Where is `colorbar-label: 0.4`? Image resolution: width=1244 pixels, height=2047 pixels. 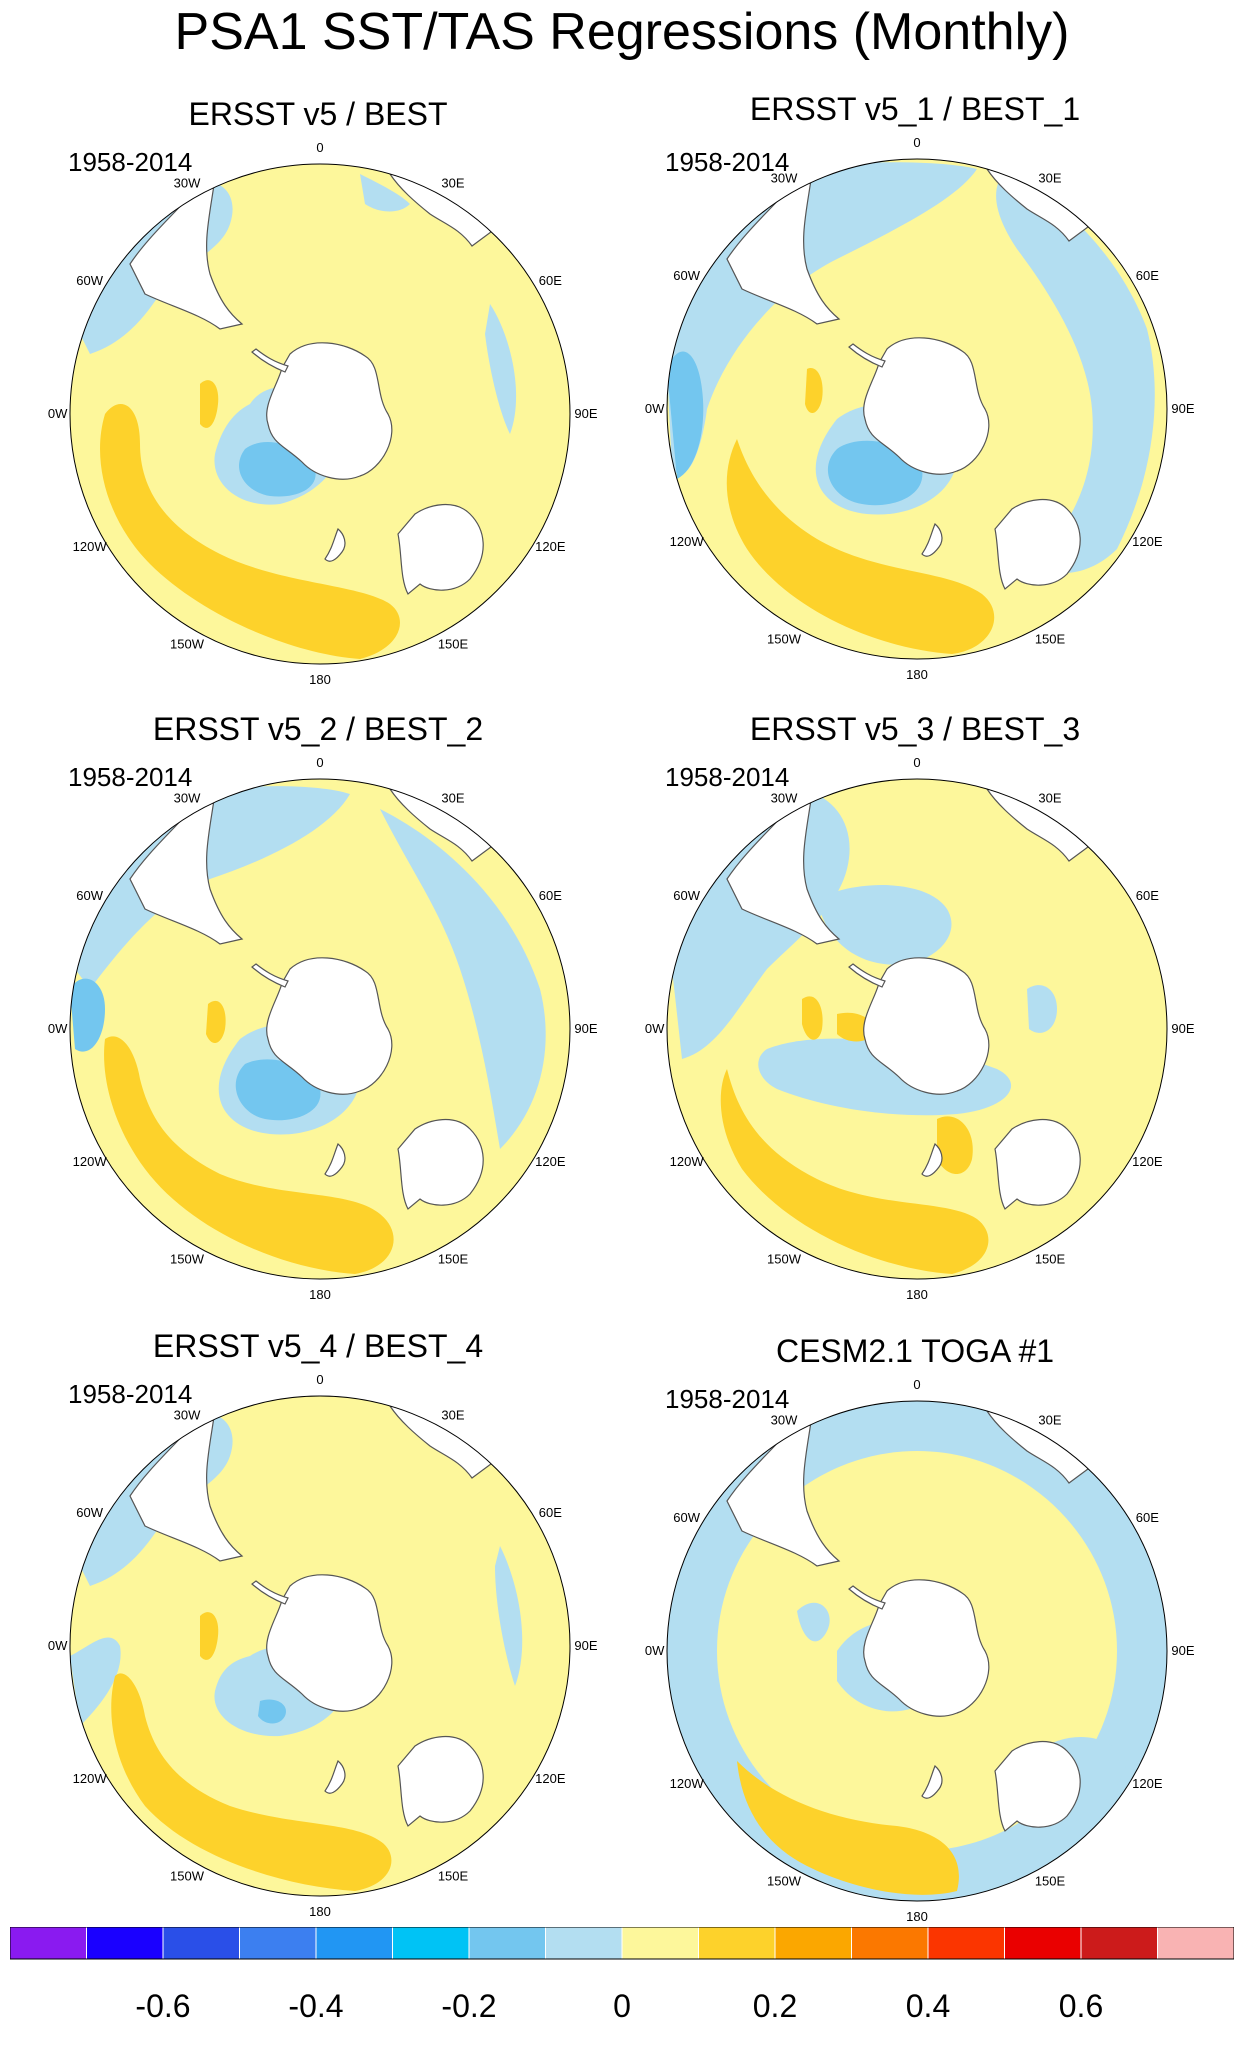
colorbar-label: 0.4 is located at coordinates (928, 2006).